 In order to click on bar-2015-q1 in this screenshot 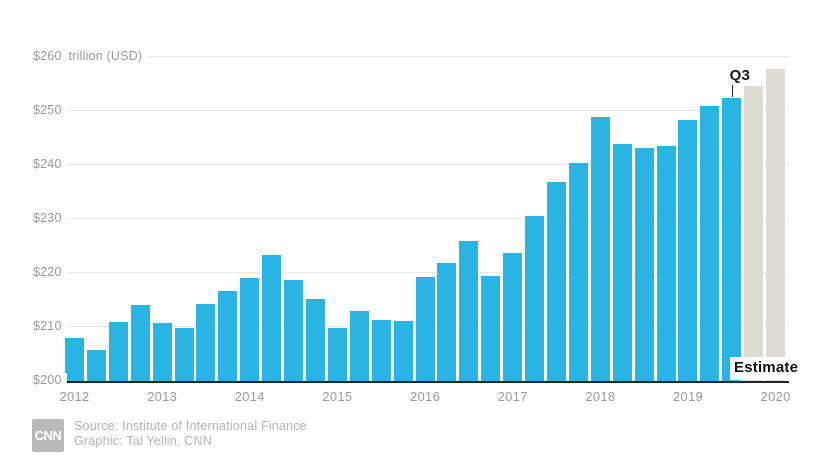, I will do `click(337, 354)`.